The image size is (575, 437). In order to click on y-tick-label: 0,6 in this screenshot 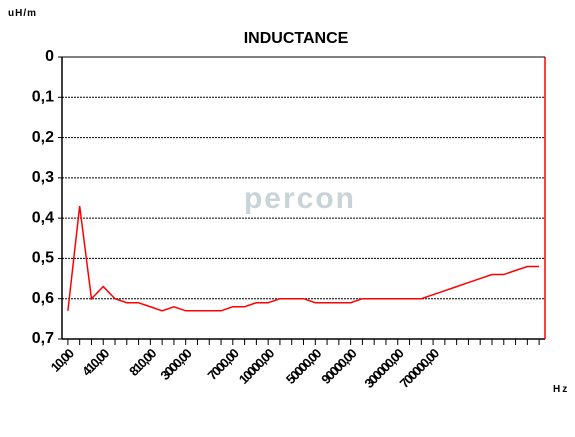, I will do `click(43, 298)`.